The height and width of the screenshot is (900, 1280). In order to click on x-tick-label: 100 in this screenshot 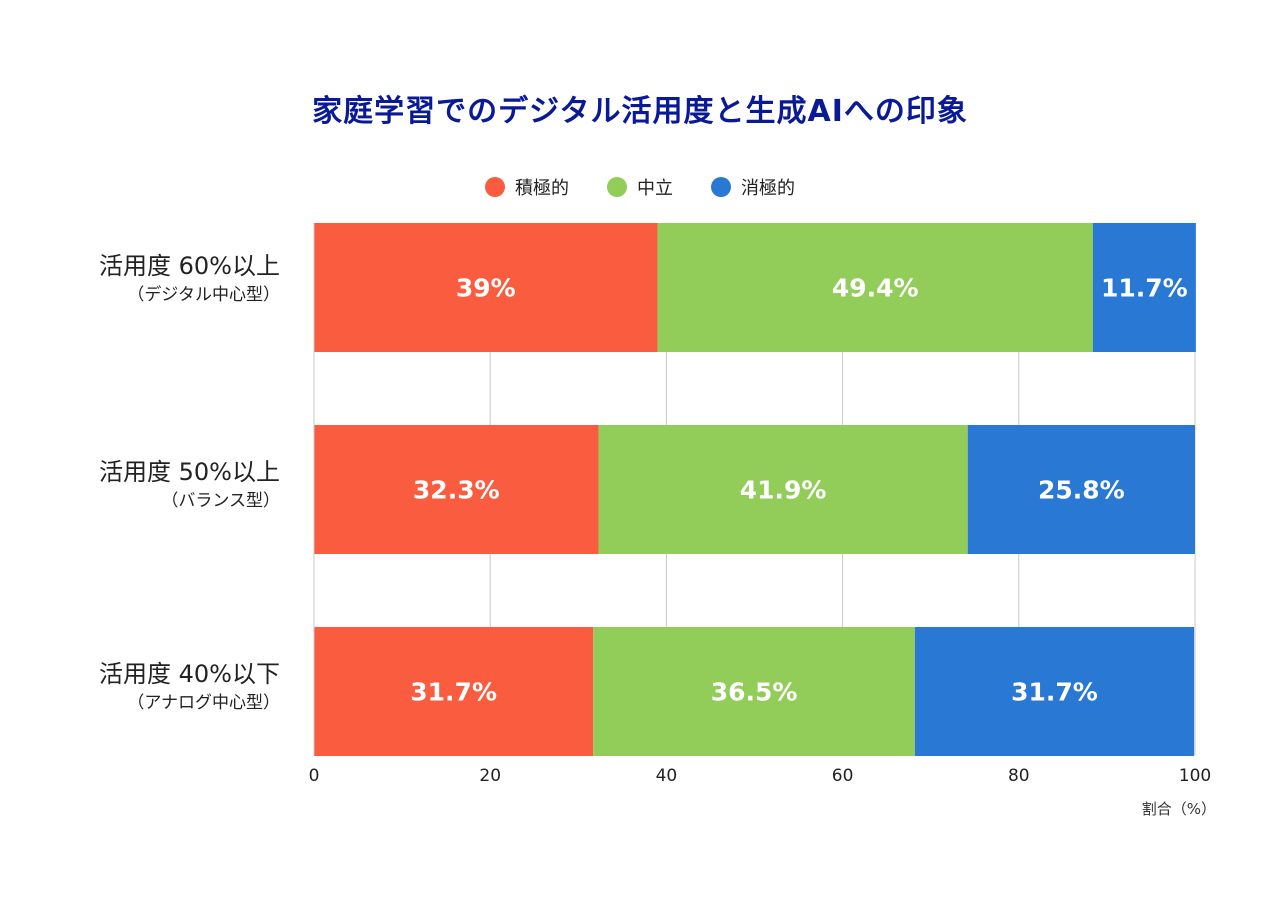, I will do `click(1195, 776)`.